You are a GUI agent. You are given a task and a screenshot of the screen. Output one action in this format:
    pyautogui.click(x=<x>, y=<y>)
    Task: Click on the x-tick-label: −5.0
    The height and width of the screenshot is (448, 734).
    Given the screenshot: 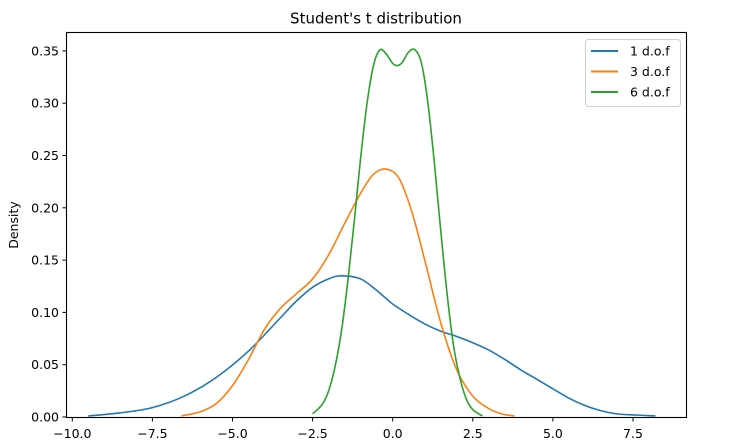 What is the action you would take?
    pyautogui.click(x=232, y=433)
    